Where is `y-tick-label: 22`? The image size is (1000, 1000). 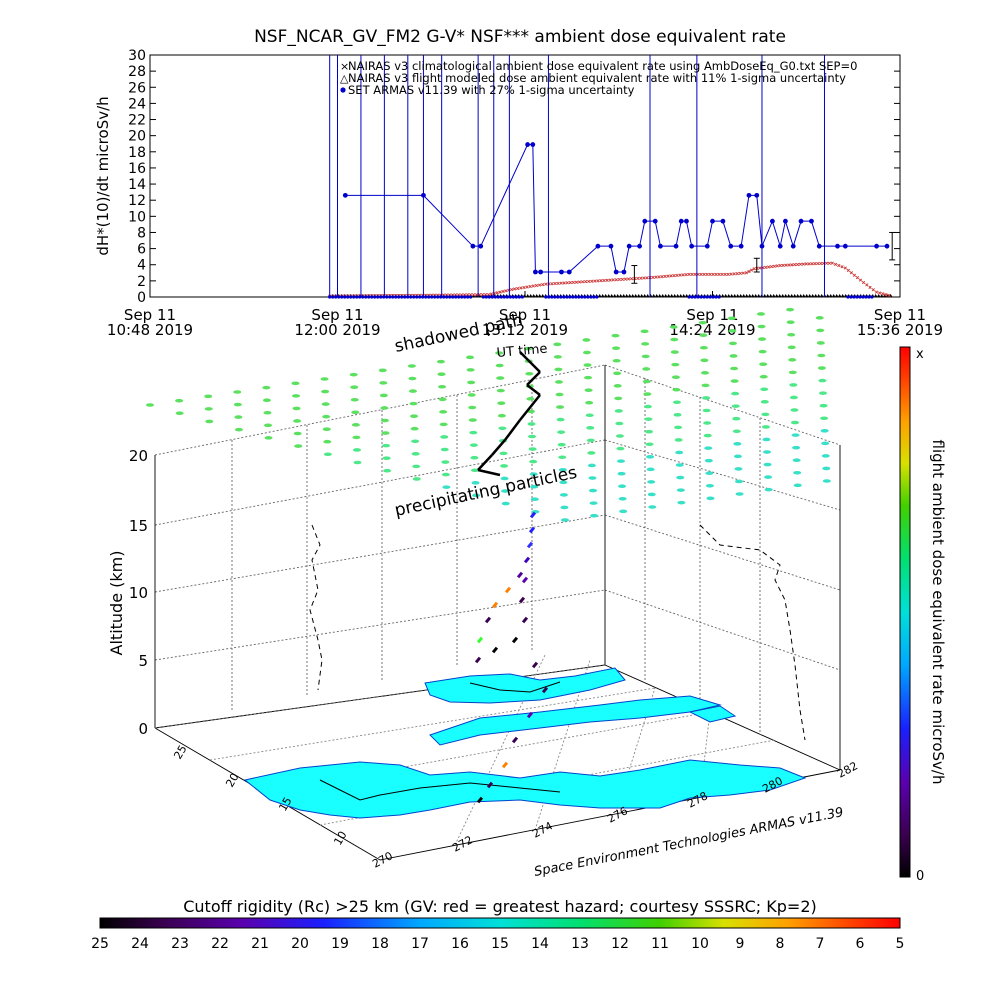
y-tick-label: 22 is located at coordinates (137, 121).